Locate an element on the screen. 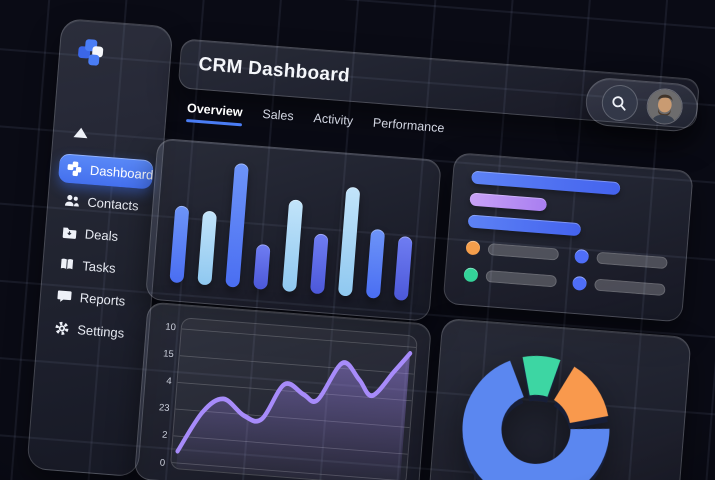 The image size is (715, 480). donut-chart is located at coordinates (536, 417).